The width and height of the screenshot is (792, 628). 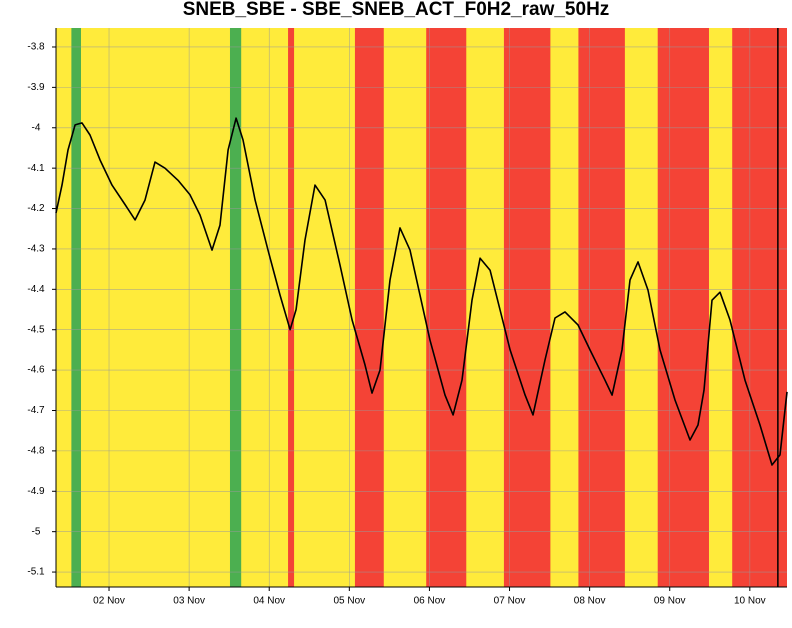 What do you see at coordinates (510, 601) in the screenshot?
I see `x-tick-label: 07 Nov` at bounding box center [510, 601].